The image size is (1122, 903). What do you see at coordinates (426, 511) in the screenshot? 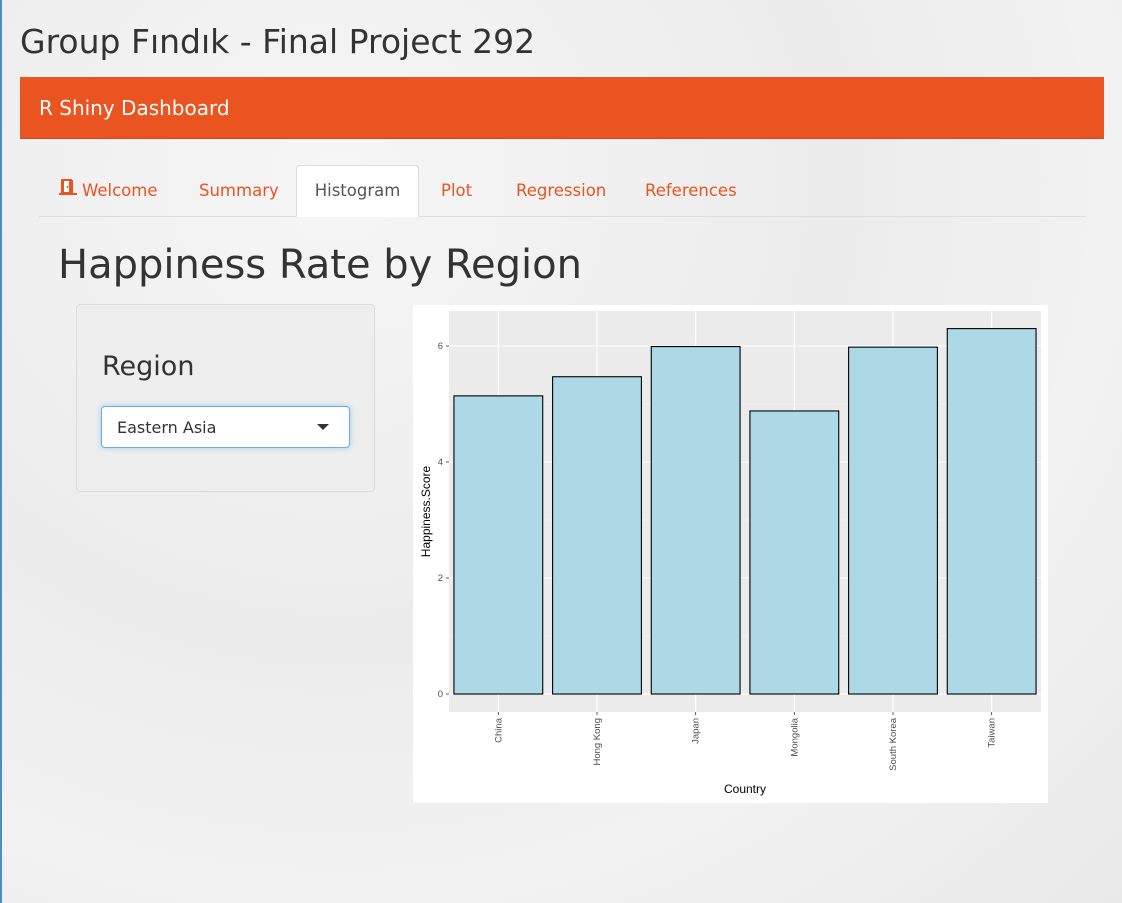
I see `y-axis-title: Happiness.Score` at bounding box center [426, 511].